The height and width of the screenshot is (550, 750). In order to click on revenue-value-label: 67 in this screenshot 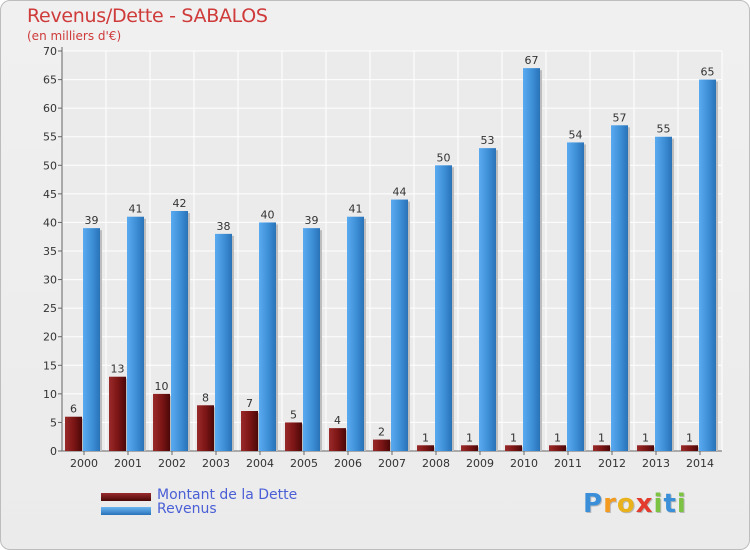, I will do `click(532, 60)`.